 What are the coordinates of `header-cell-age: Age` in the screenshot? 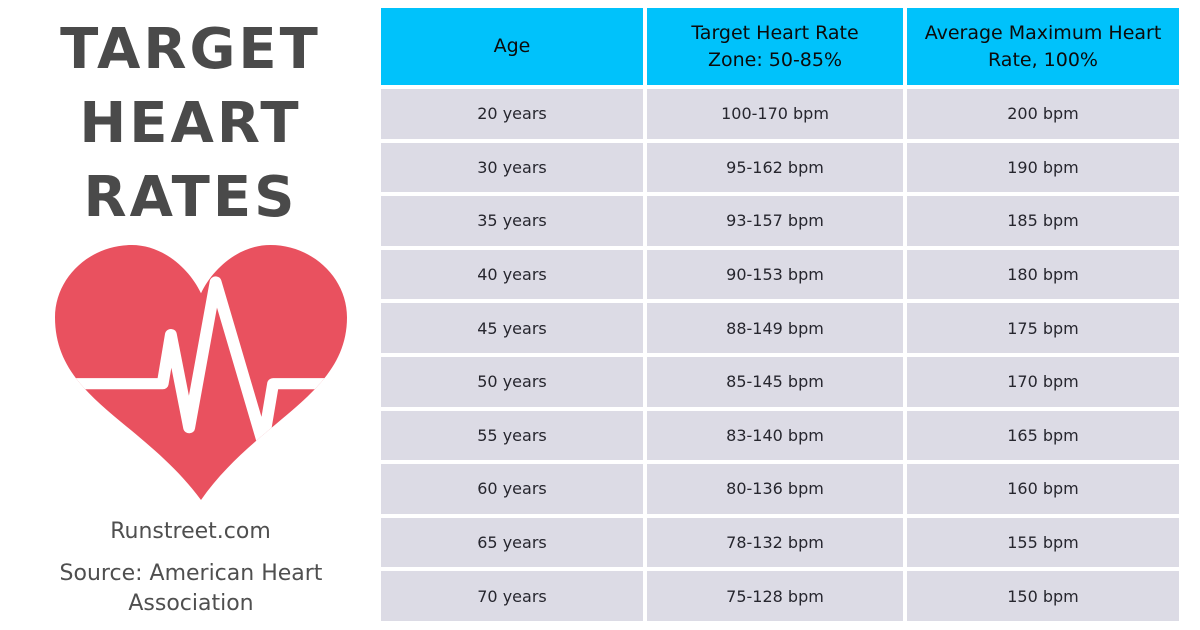 It's located at (512, 46).